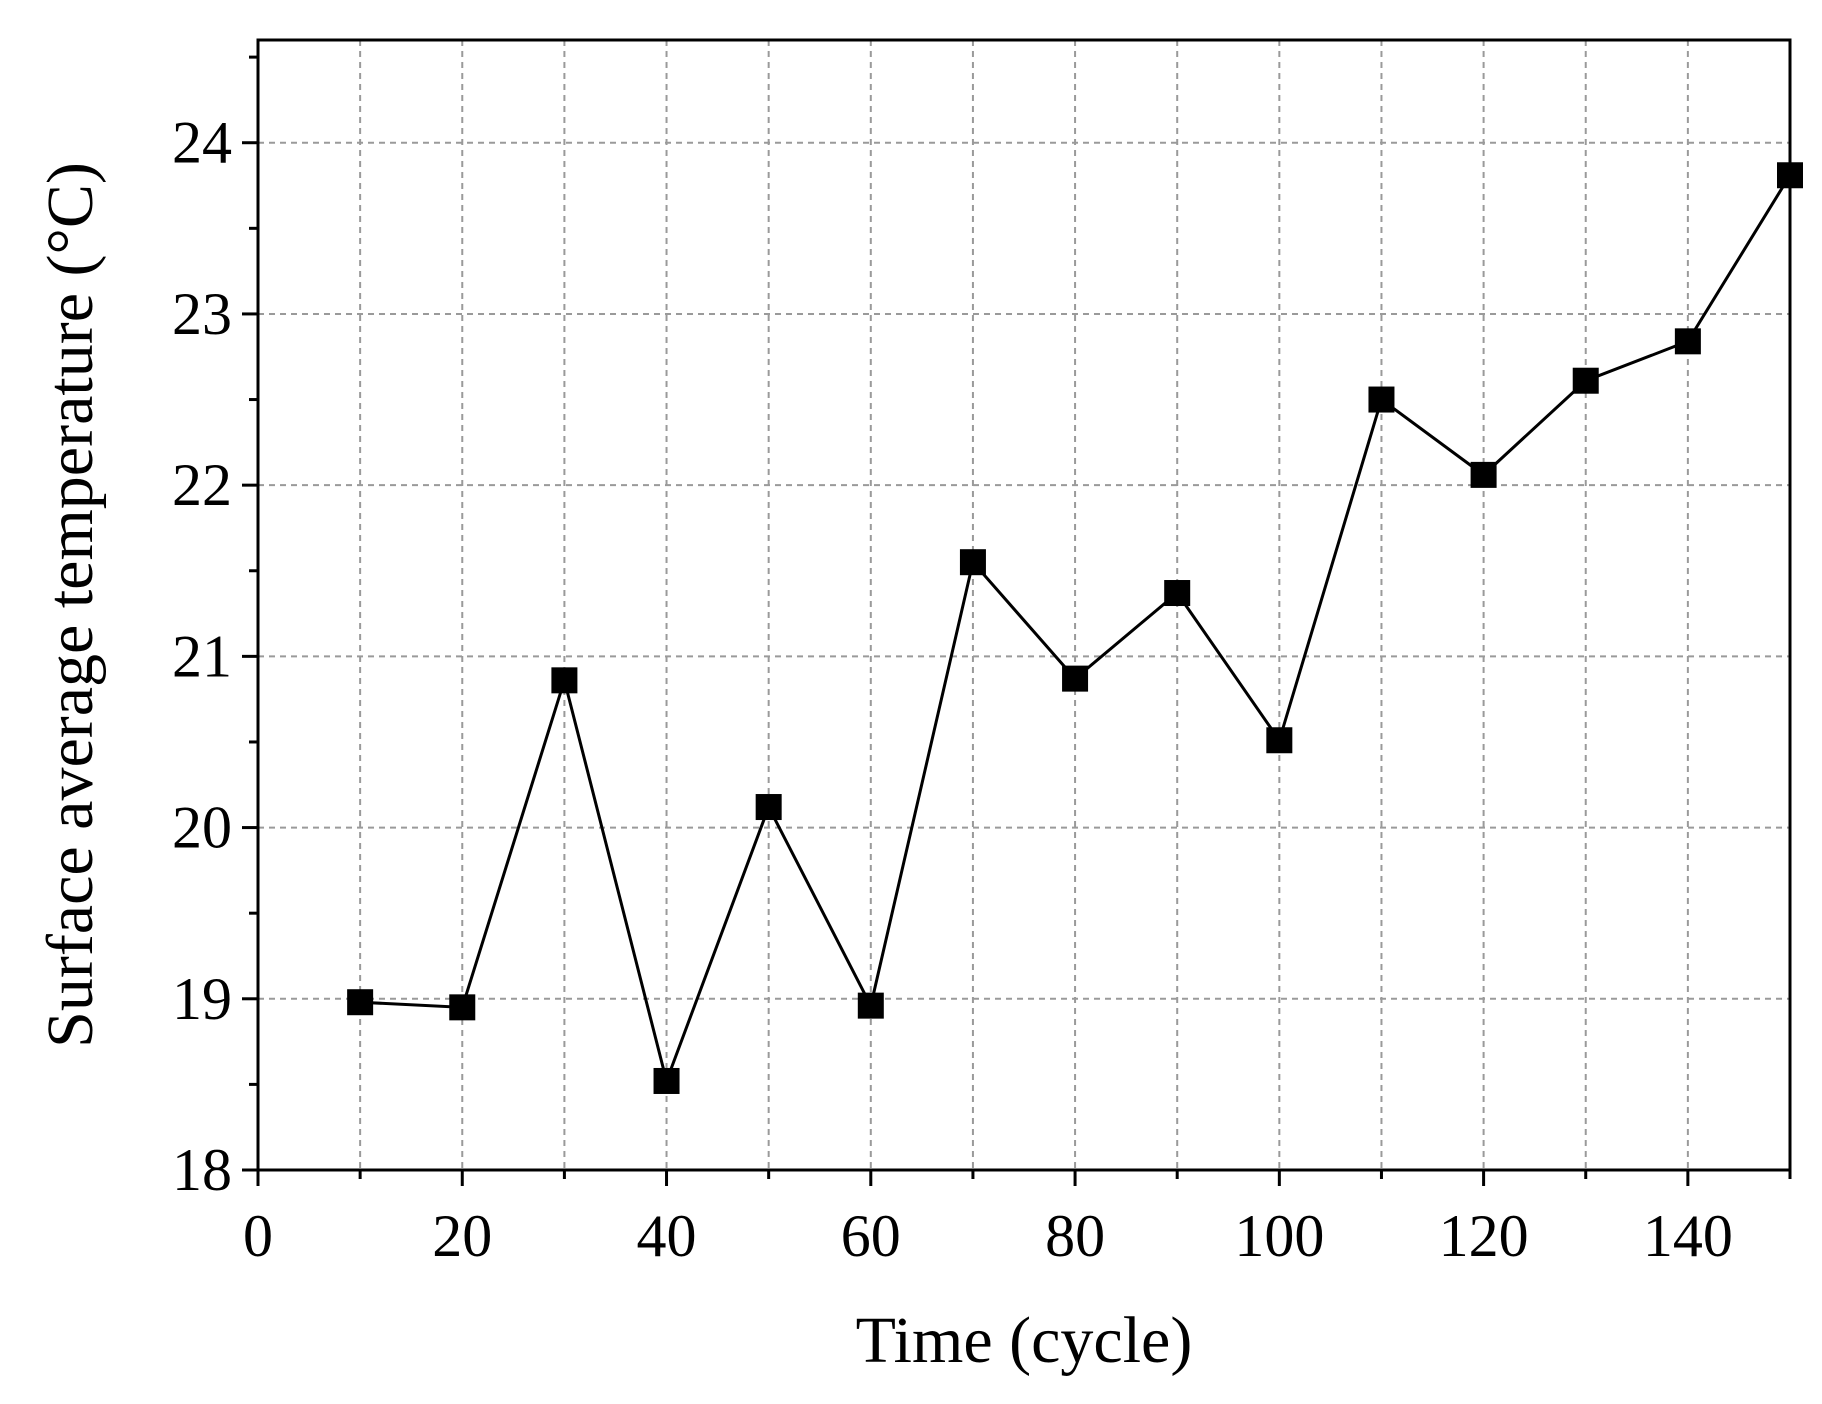  Describe the element at coordinates (871, 1236) in the screenshot. I see `x-tick-label: 60` at that location.